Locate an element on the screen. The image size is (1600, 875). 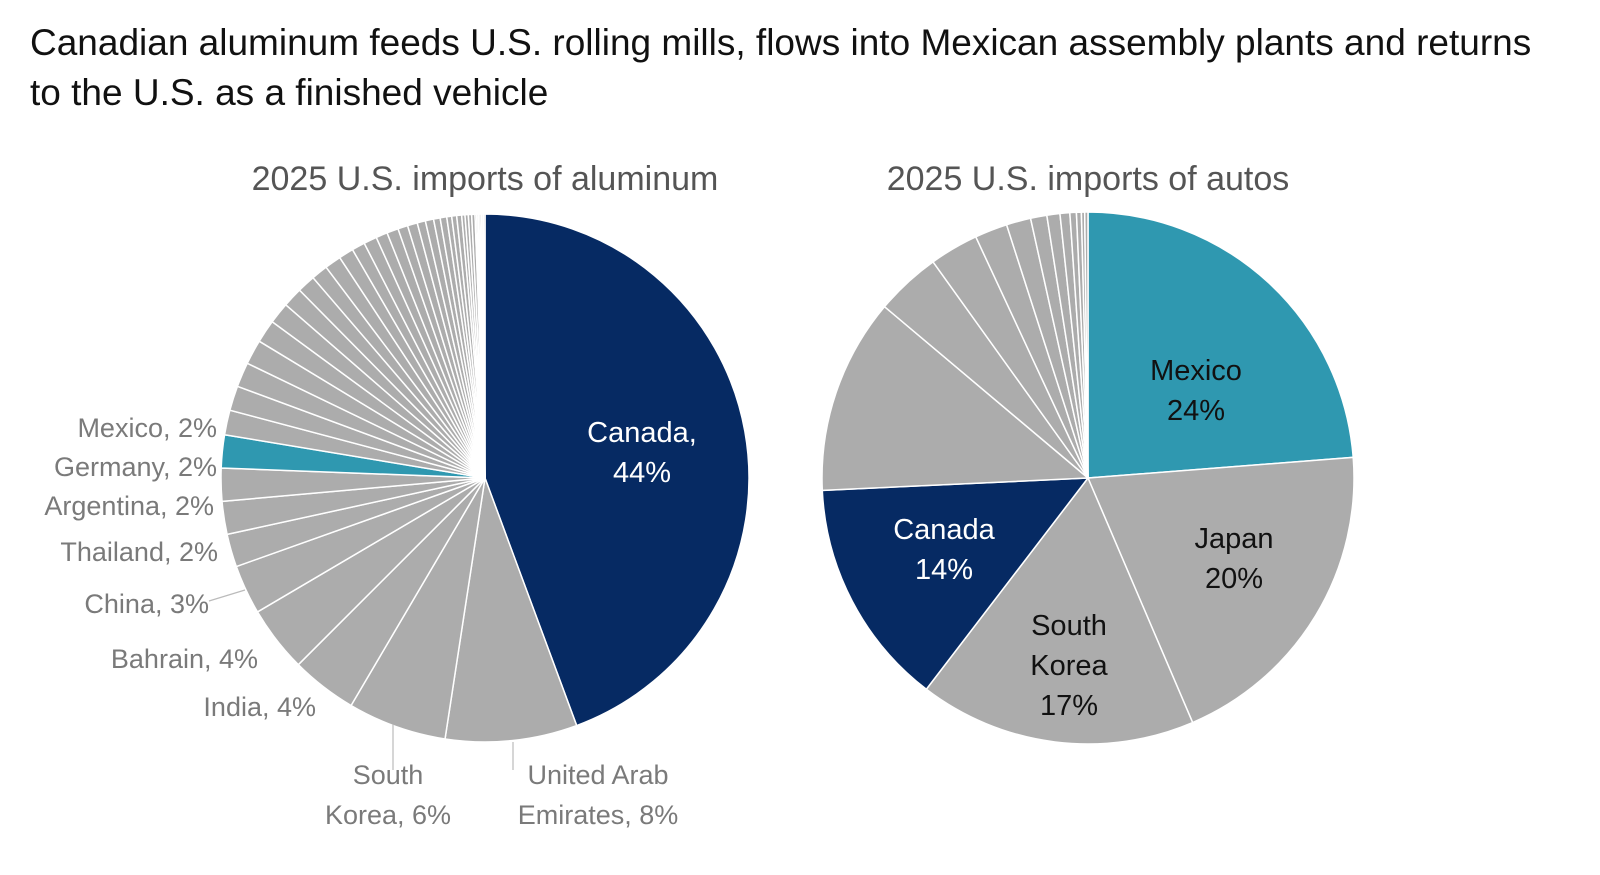
slice-label-argentina: Argentina, 2% is located at coordinates (129, 506).